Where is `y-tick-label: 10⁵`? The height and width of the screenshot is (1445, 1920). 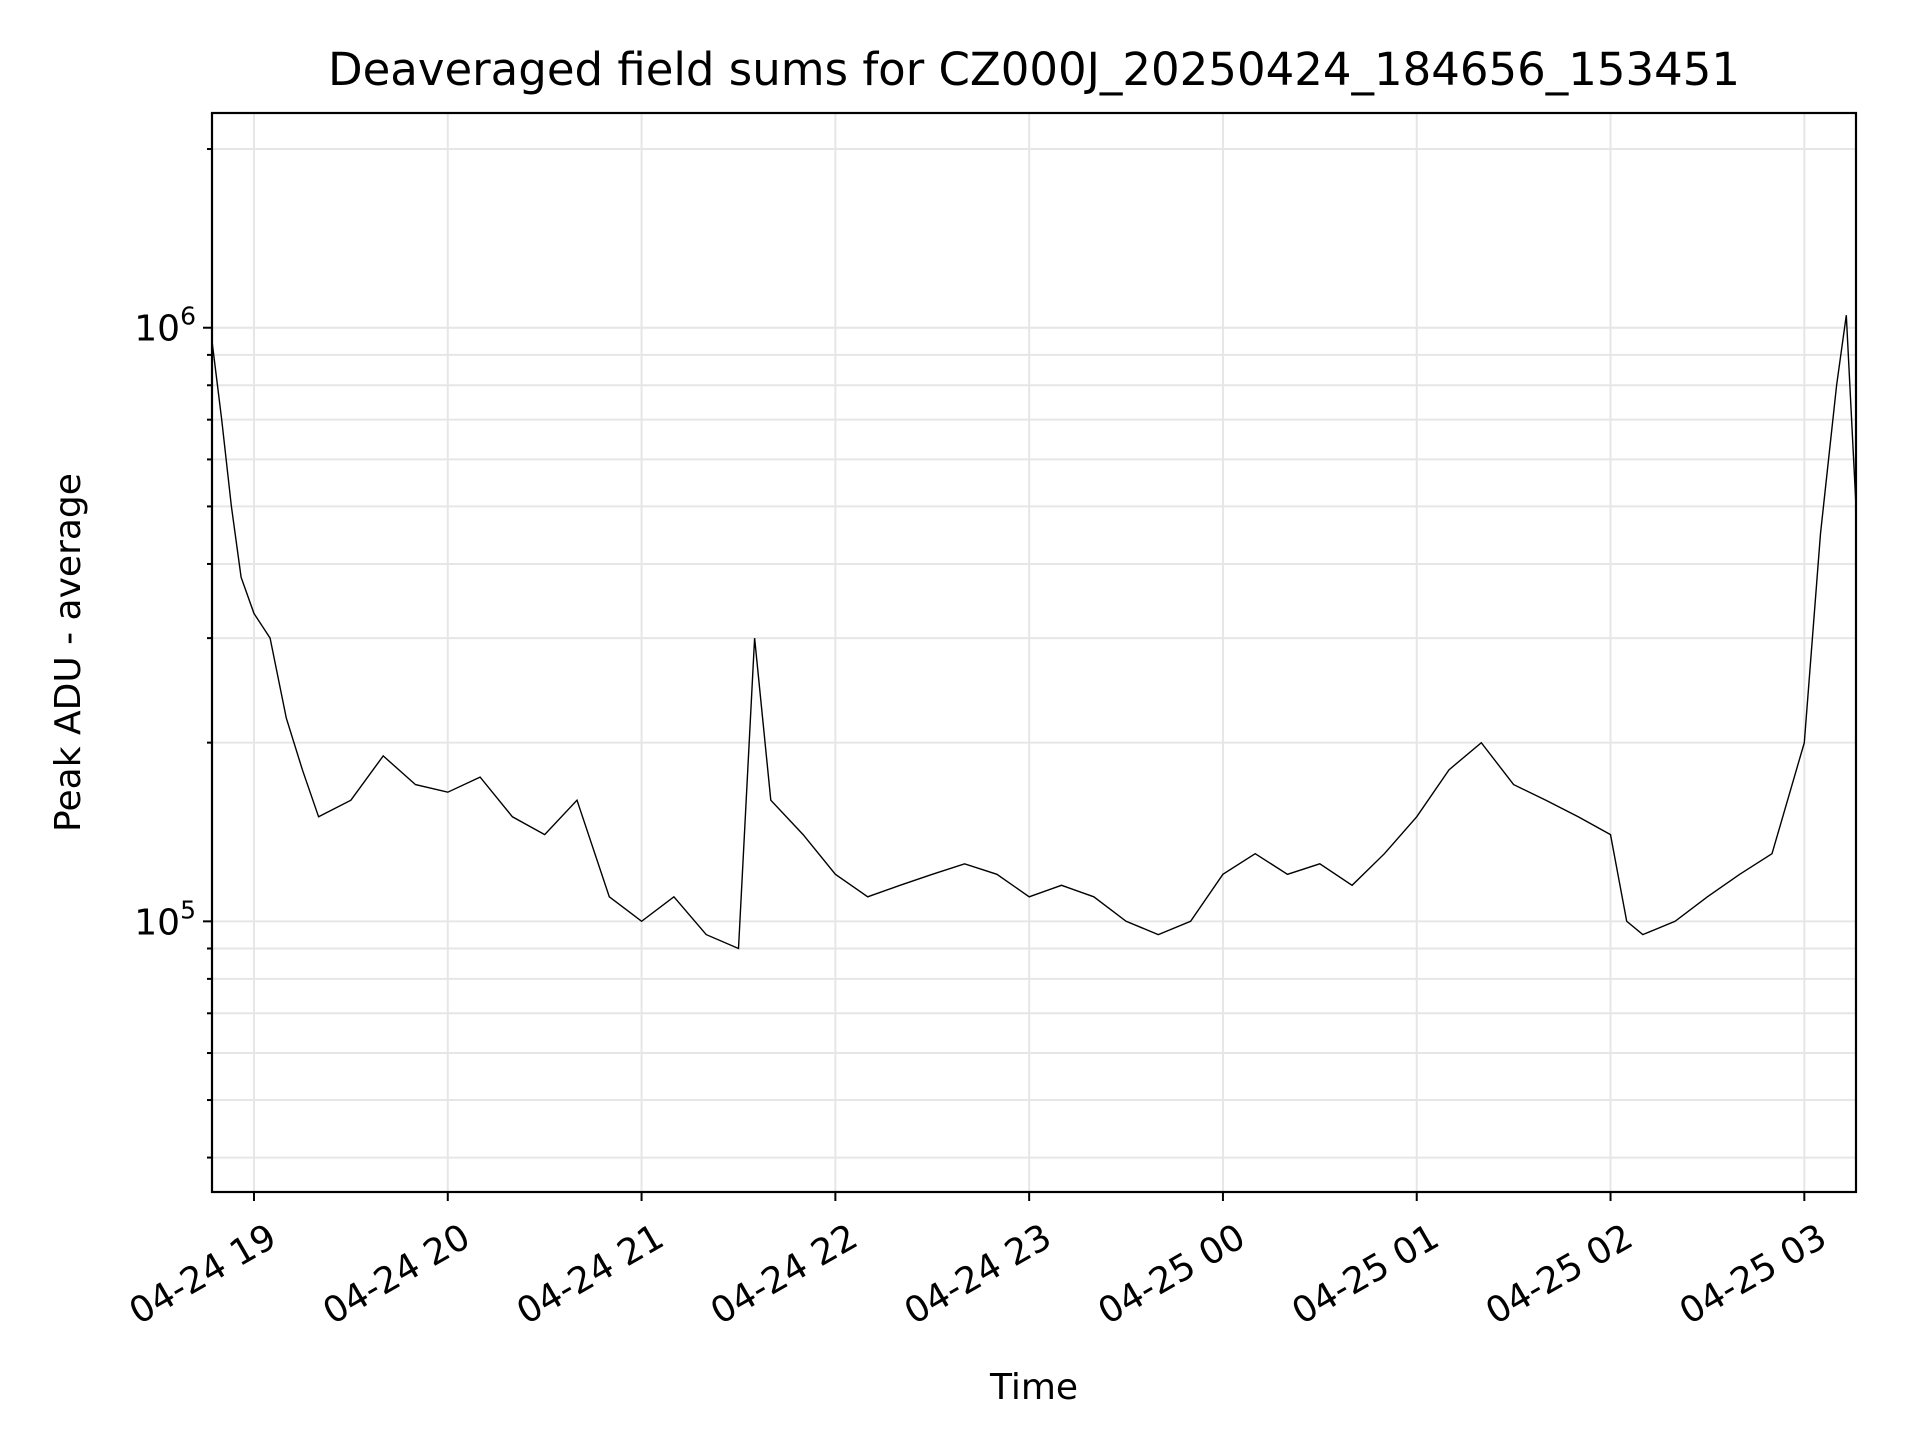
y-tick-label: 10⁵ is located at coordinates (165, 919).